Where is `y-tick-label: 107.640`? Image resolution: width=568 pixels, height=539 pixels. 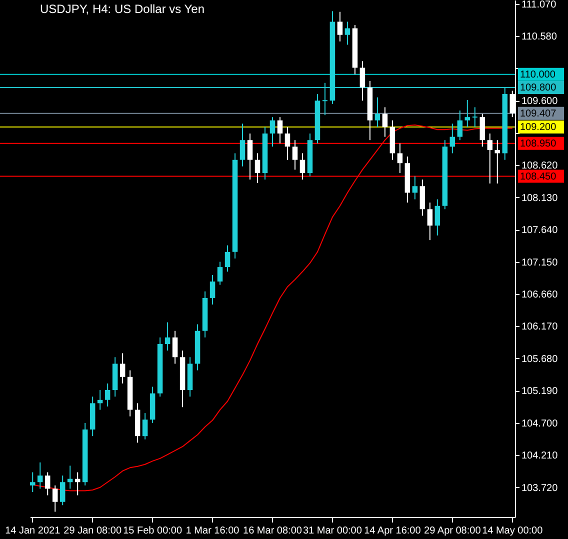
y-tick-label: 107.640 is located at coordinates (540, 230).